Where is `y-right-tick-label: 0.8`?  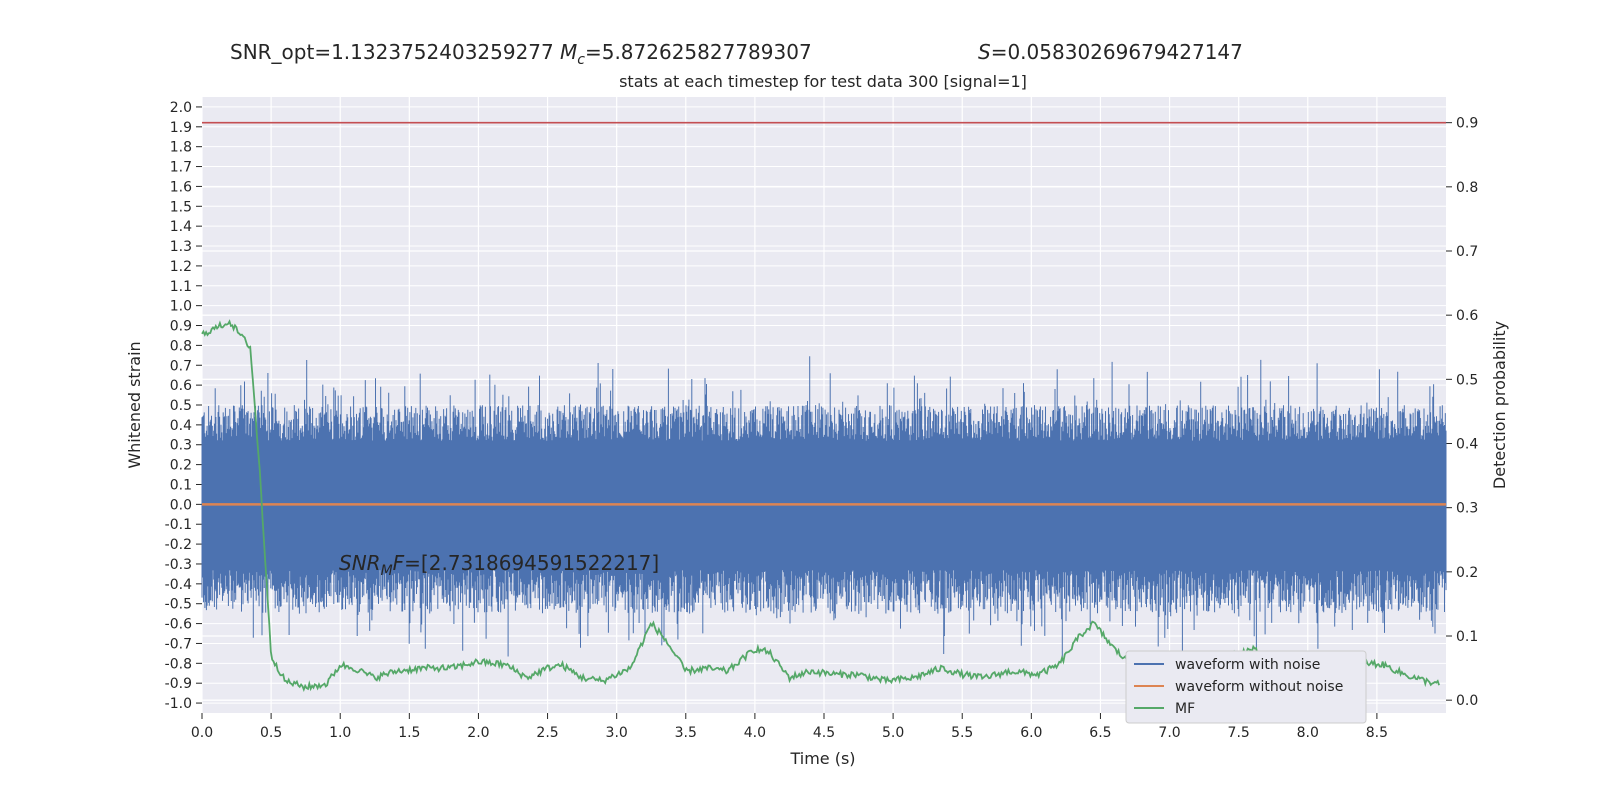 y-right-tick-label: 0.8 is located at coordinates (1467, 188).